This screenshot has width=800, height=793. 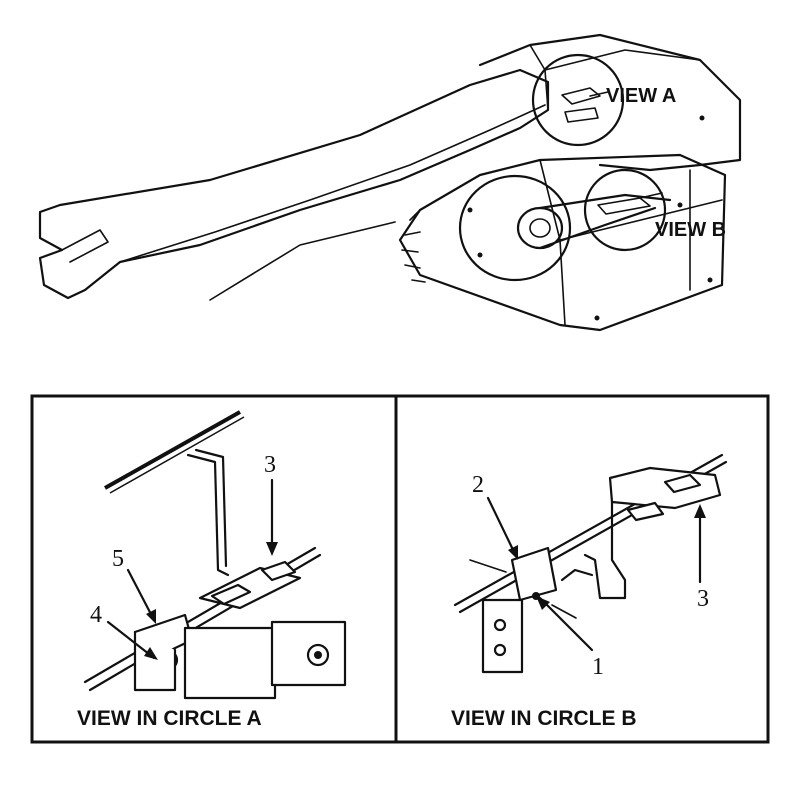 What do you see at coordinates (690, 230) in the screenshot?
I see `view-b-label: VIEW B` at bounding box center [690, 230].